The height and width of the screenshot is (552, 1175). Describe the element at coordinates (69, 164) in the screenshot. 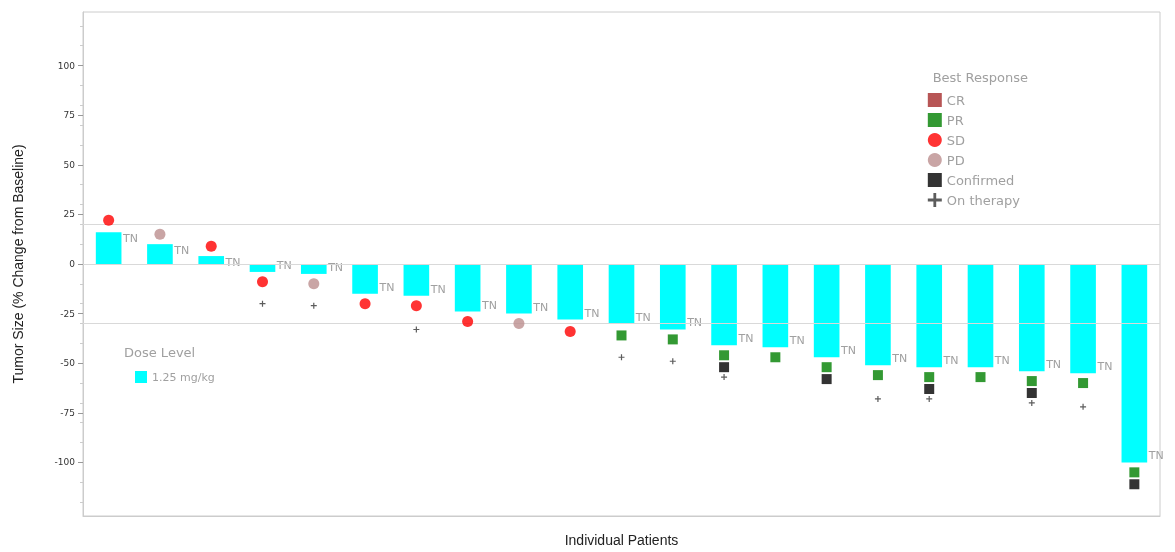

I see `y-tick-label: 50` at that location.